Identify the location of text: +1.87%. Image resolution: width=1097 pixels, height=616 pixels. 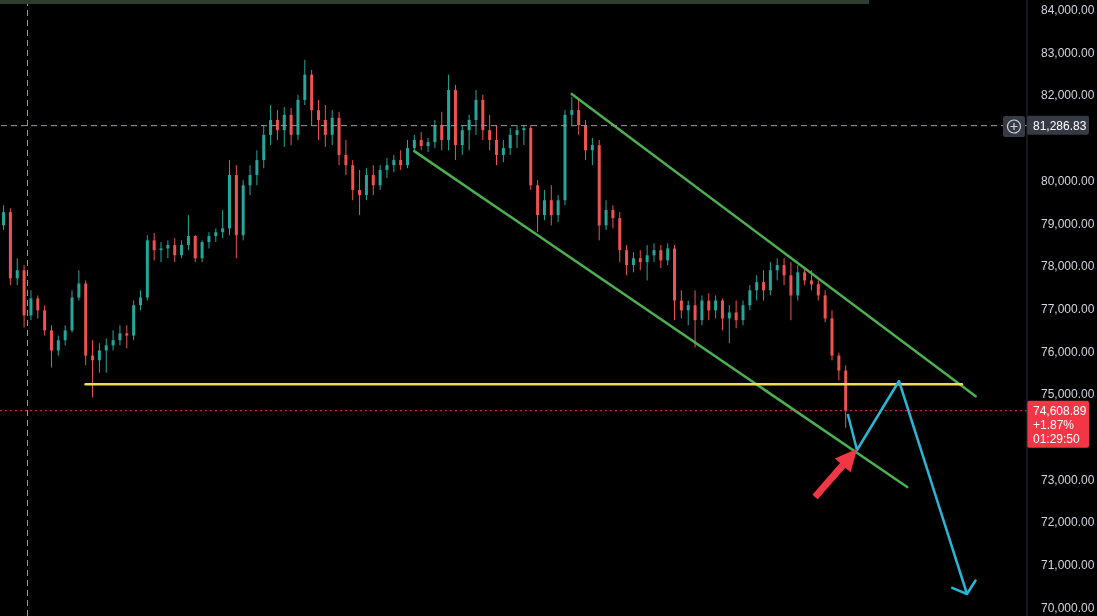
(1054, 424).